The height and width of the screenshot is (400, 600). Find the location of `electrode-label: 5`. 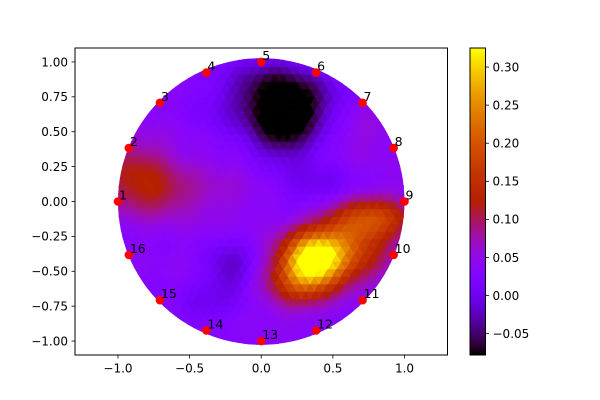

electrode-label: 5 is located at coordinates (266, 55).